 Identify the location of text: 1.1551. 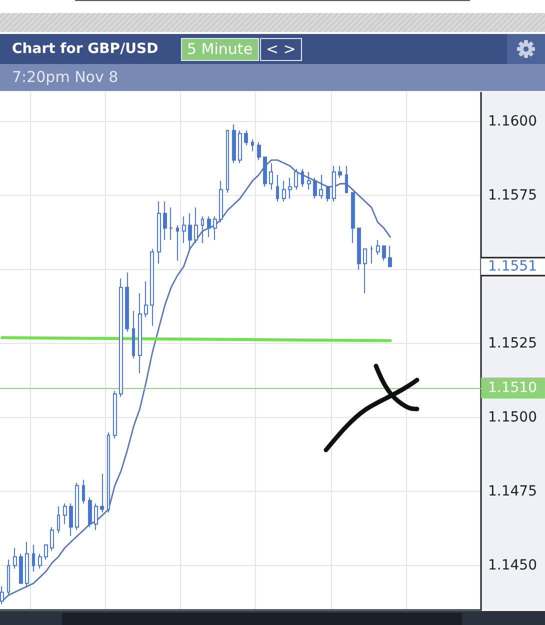
(512, 266).